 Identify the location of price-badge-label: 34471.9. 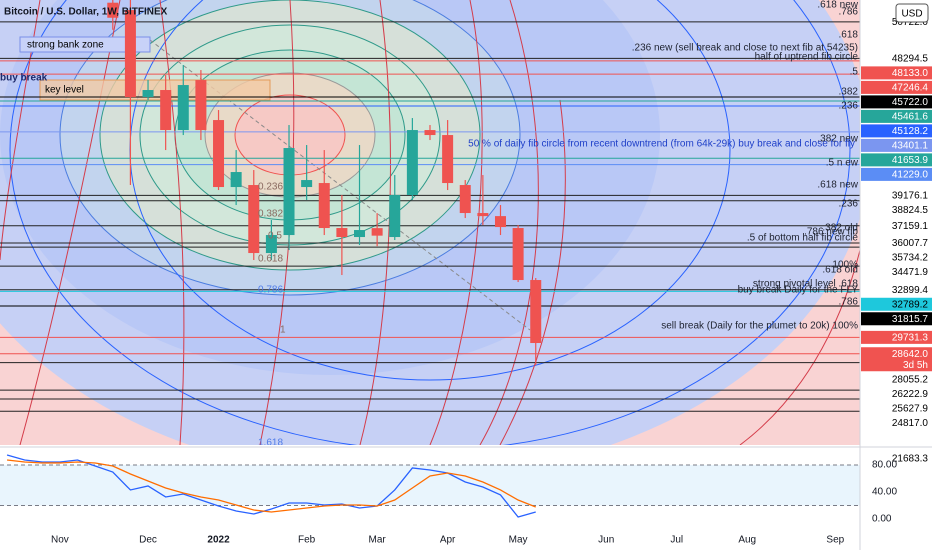
(910, 272).